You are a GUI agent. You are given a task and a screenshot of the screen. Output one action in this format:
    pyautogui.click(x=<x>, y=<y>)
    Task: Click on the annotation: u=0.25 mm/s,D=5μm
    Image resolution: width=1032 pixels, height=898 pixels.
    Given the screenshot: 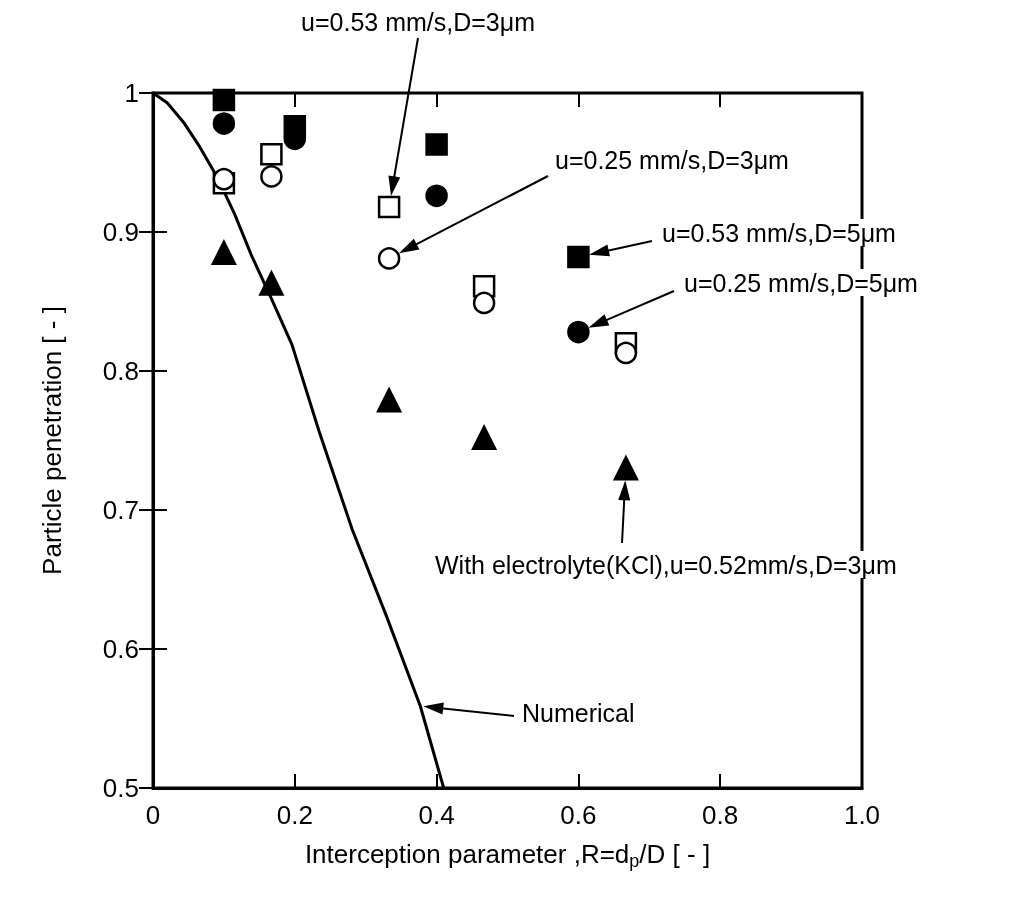 What is the action you would take?
    pyautogui.click(x=801, y=282)
    